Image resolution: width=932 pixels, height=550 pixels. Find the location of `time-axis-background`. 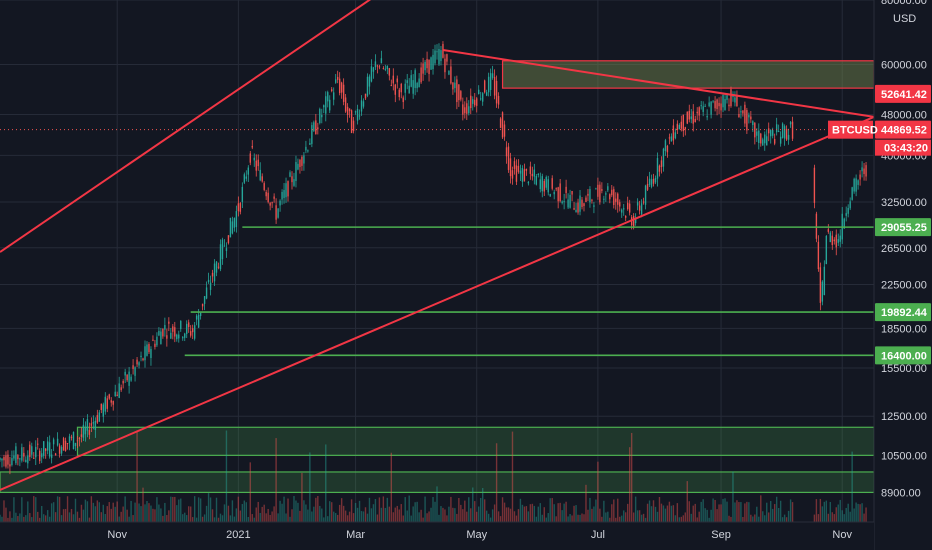

time-axis-background is located at coordinates (437, 536).